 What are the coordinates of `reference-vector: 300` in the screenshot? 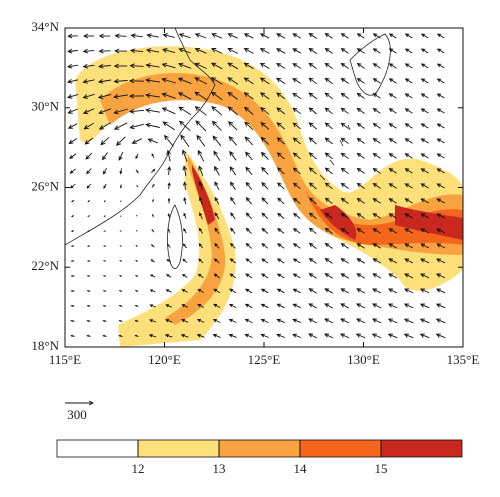 It's located at (80, 411).